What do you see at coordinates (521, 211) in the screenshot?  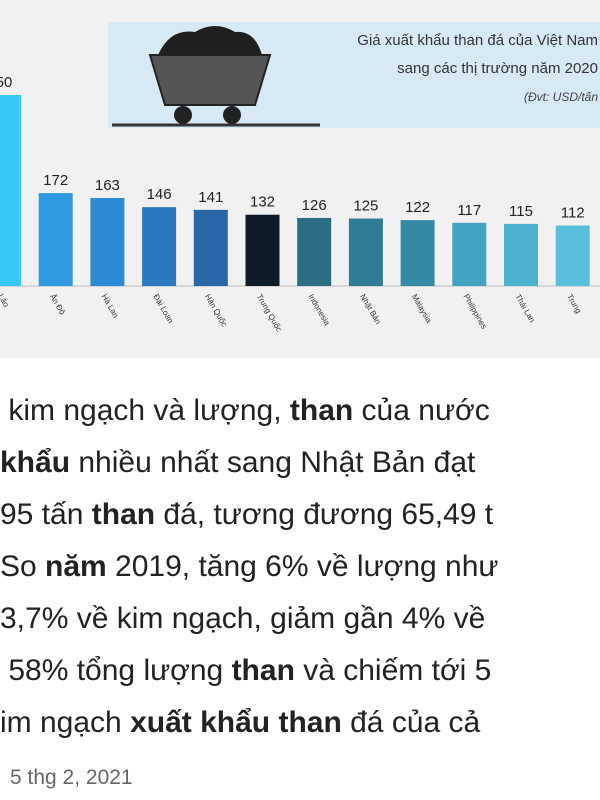 I see `value-label: 115` at bounding box center [521, 211].